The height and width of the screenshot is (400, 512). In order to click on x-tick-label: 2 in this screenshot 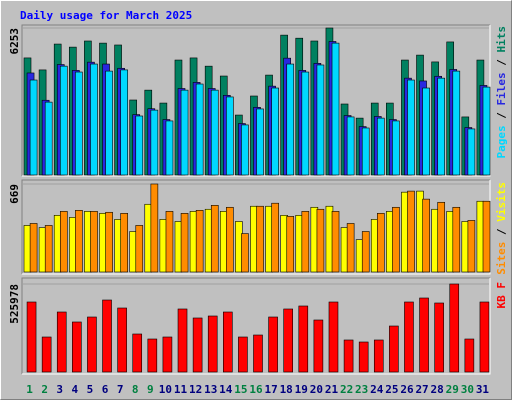, I will do `click(44, 389)`.